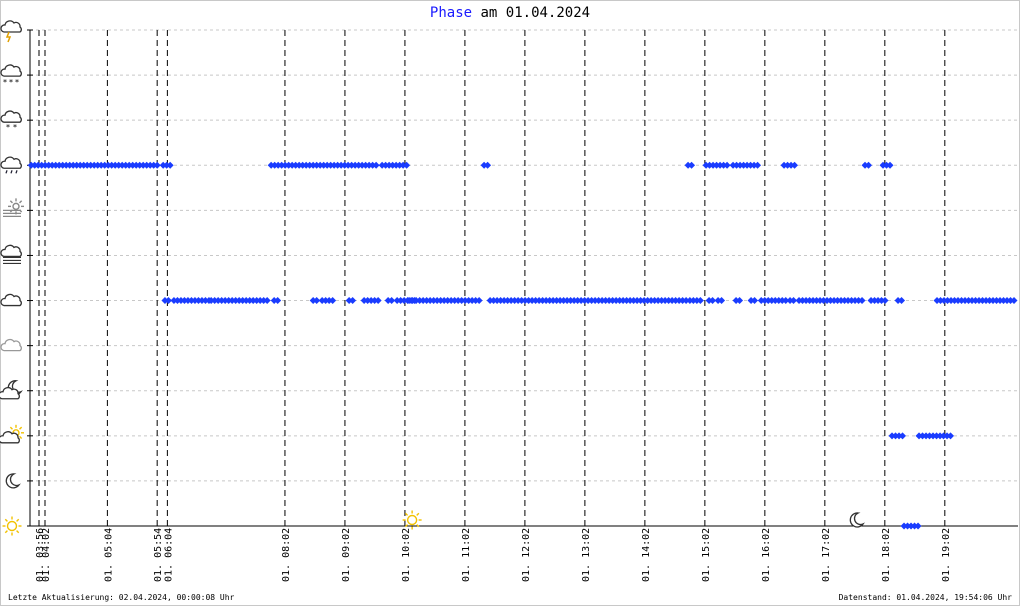  Describe the element at coordinates (857, 520) in the screenshot. I see `chart-marker-moon-icon` at that location.